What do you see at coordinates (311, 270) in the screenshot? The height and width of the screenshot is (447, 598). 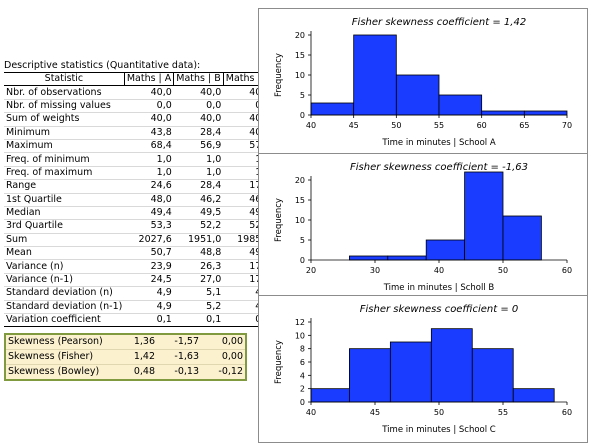 I see `x-tick-label: 20` at bounding box center [311, 270].